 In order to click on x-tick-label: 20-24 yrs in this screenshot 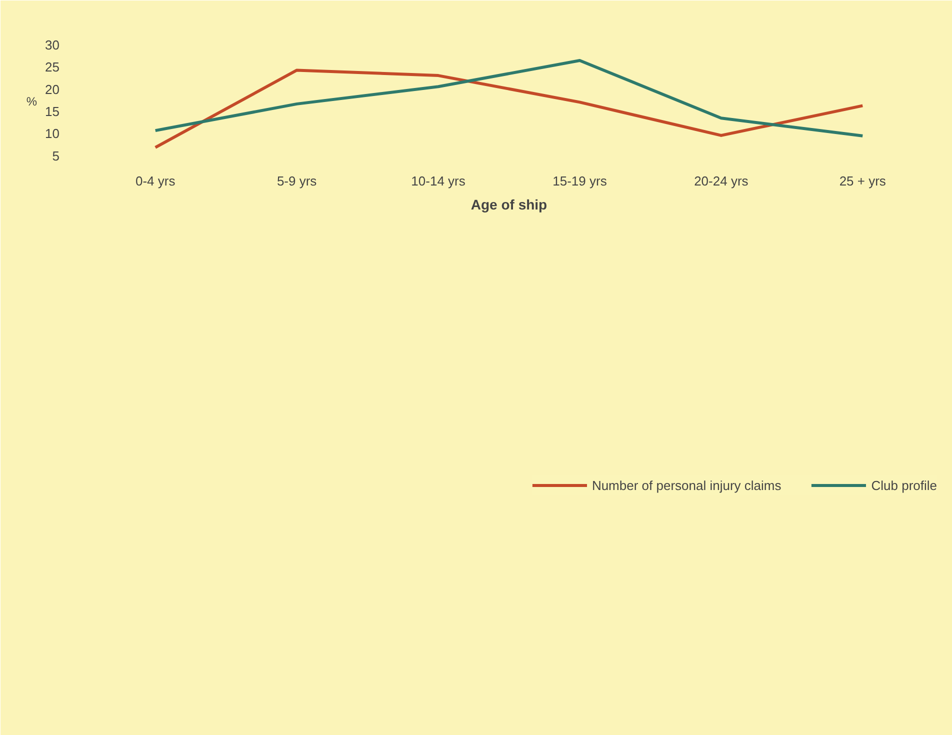, I will do `click(721, 181)`.